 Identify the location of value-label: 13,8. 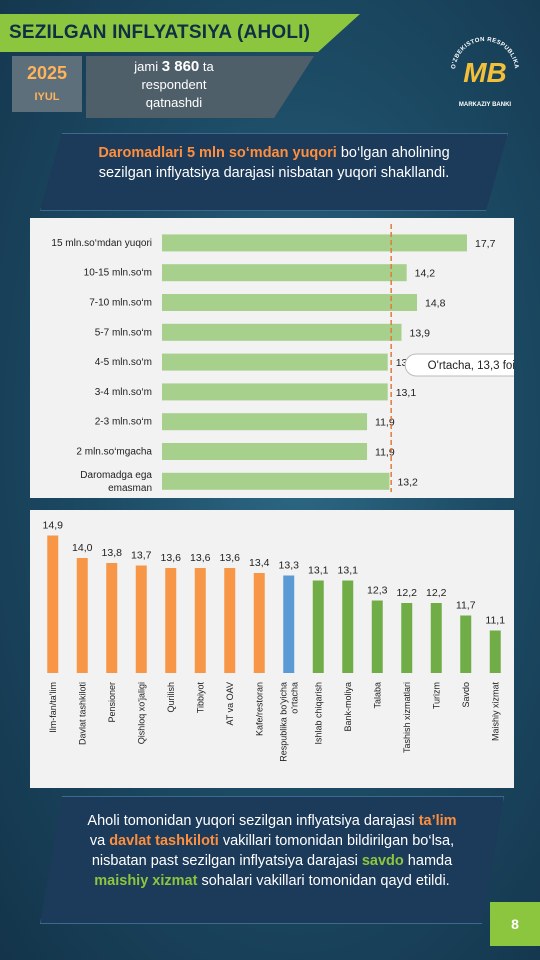
(112, 553).